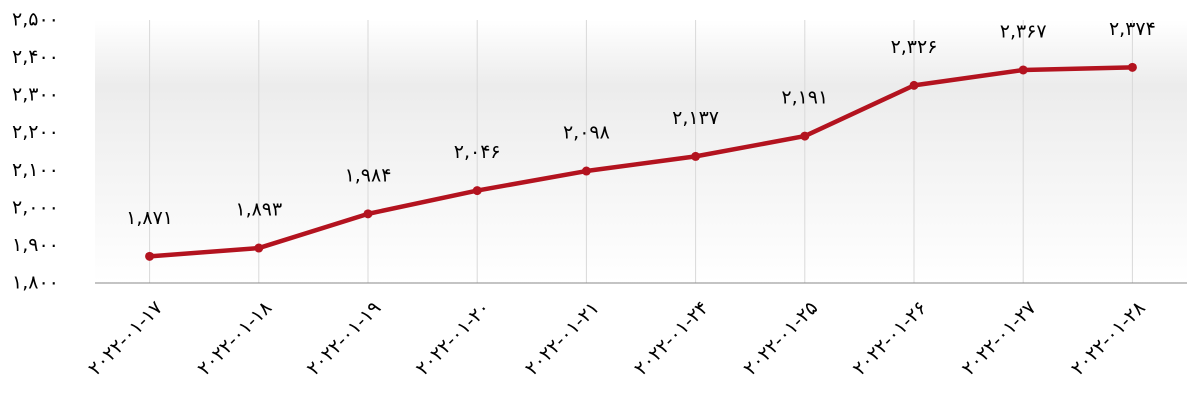 The height and width of the screenshot is (406, 1187). Describe the element at coordinates (35, 245) in the screenshot. I see `y-tick-label: ۱,۹۰۰` at that location.